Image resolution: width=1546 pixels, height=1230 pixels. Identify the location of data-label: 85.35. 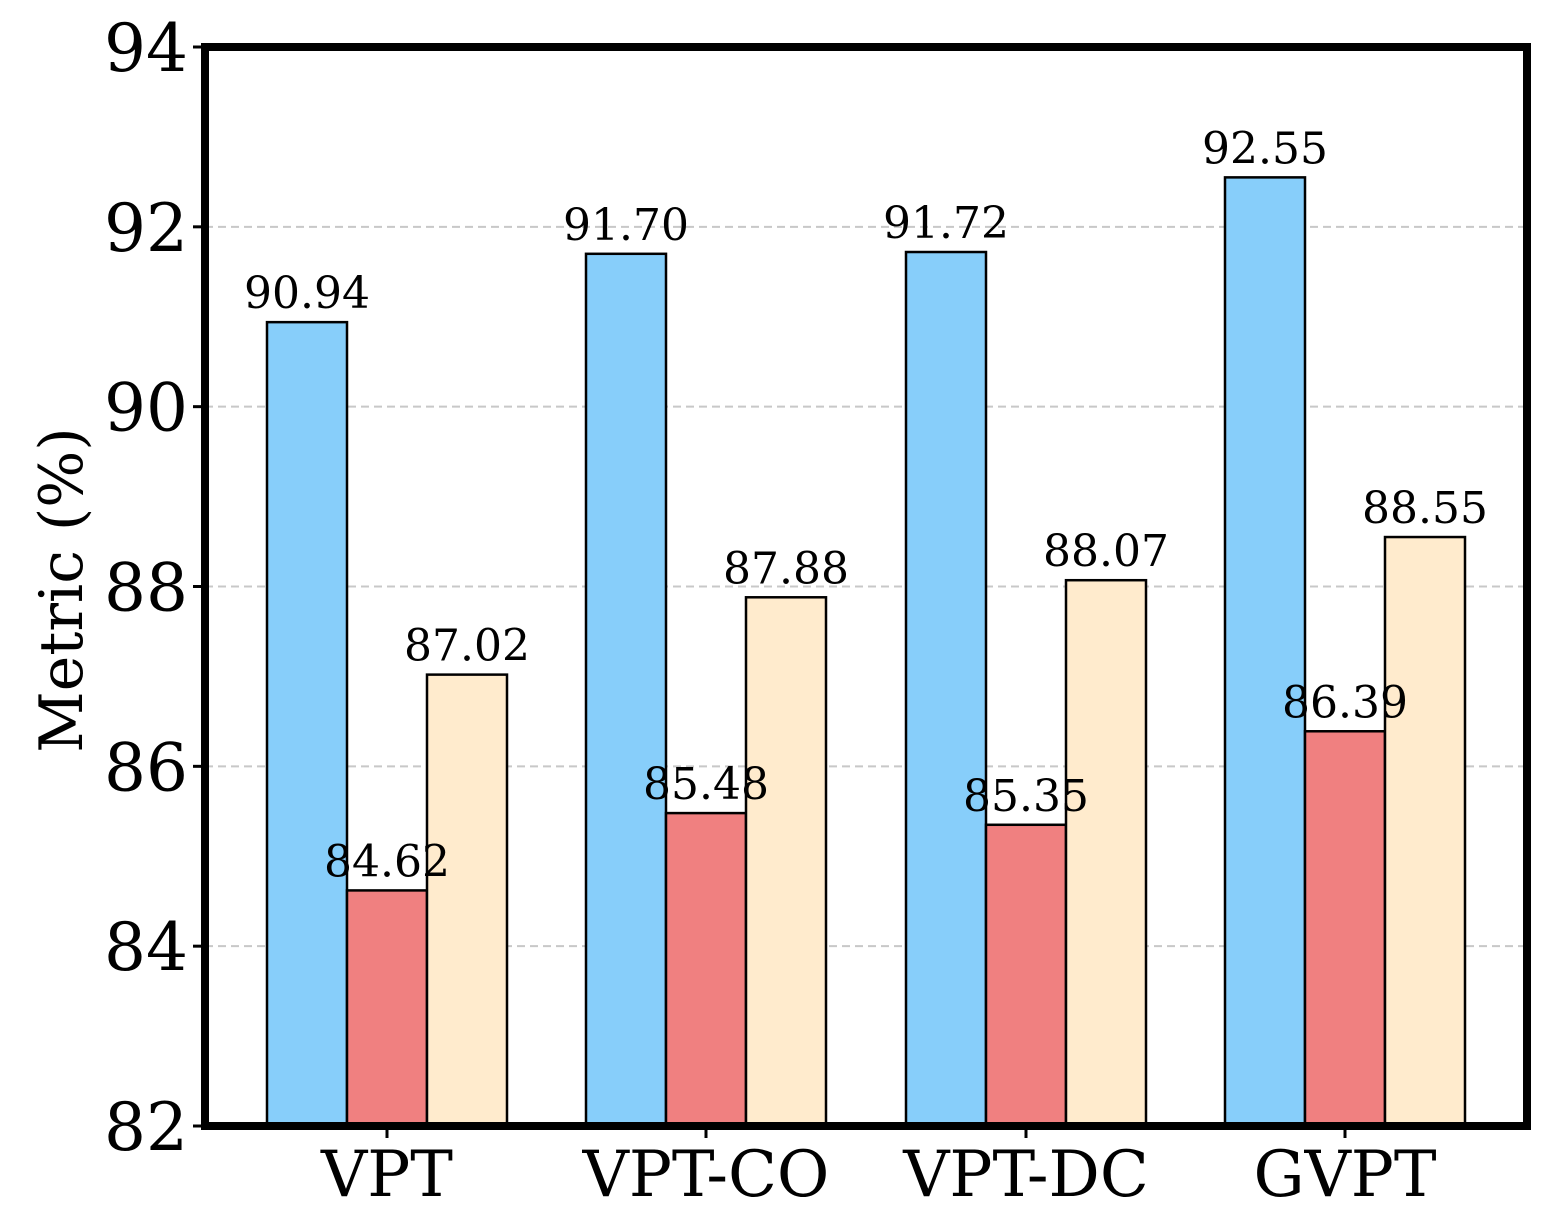
(1026, 796).